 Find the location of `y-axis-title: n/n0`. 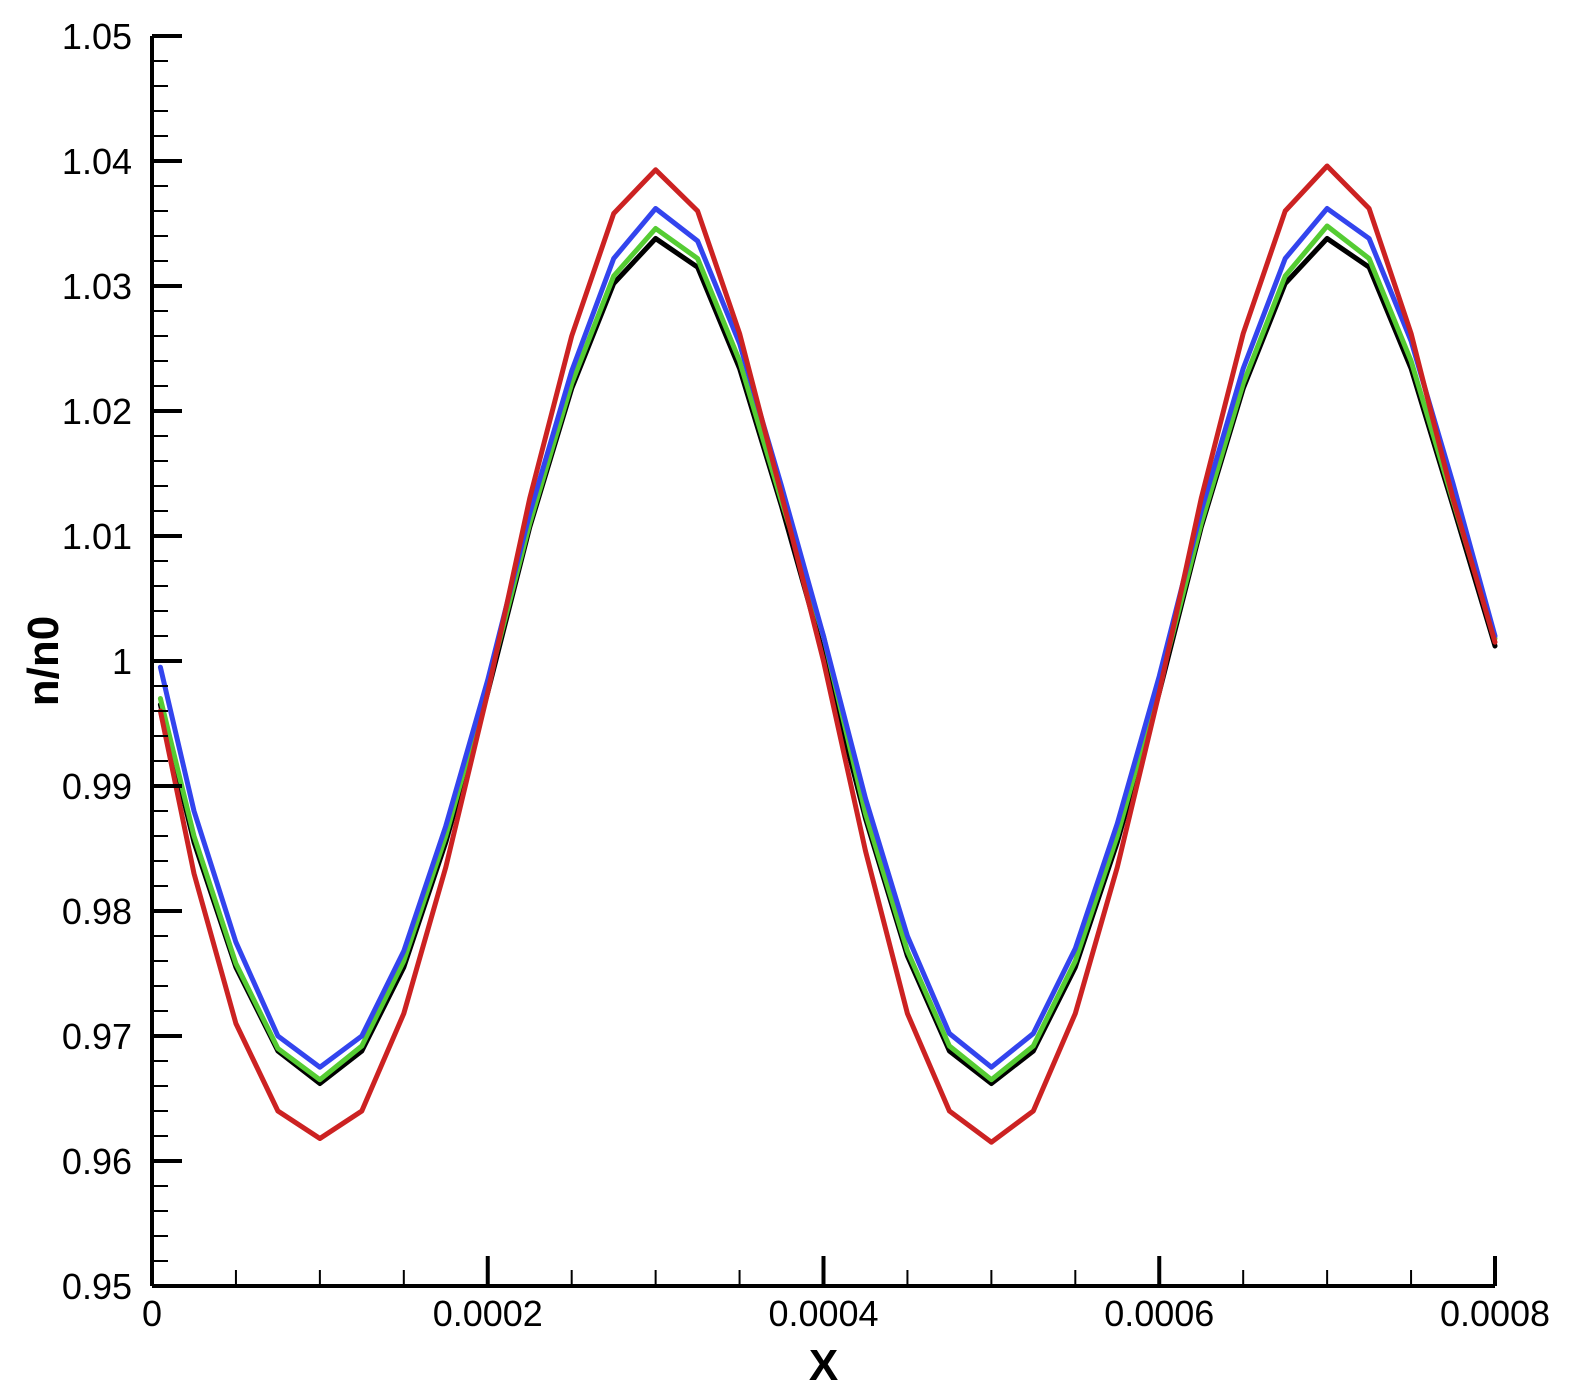

y-axis-title: n/n0 is located at coordinates (43, 661).